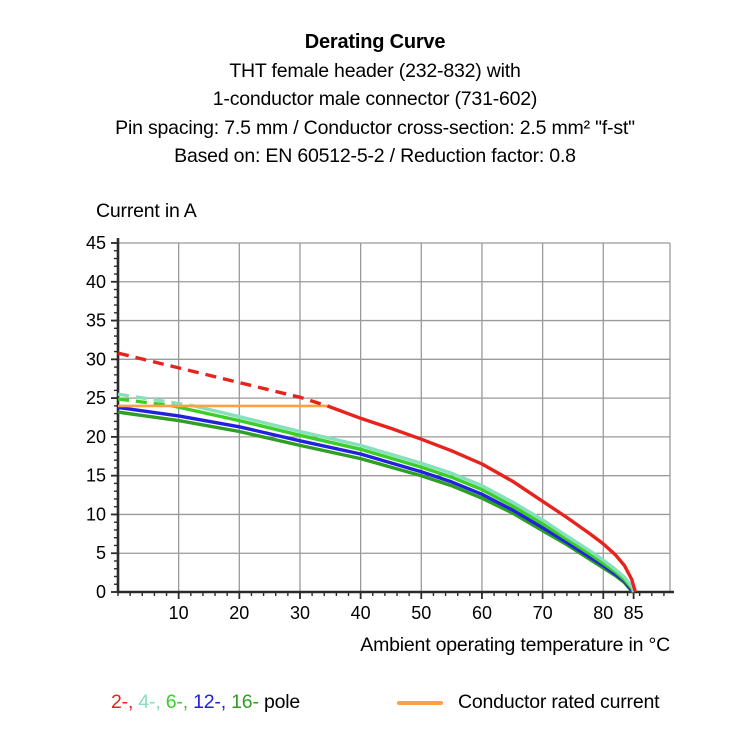 The height and width of the screenshot is (750, 750). I want to click on svg-text: 80, so click(603, 613).